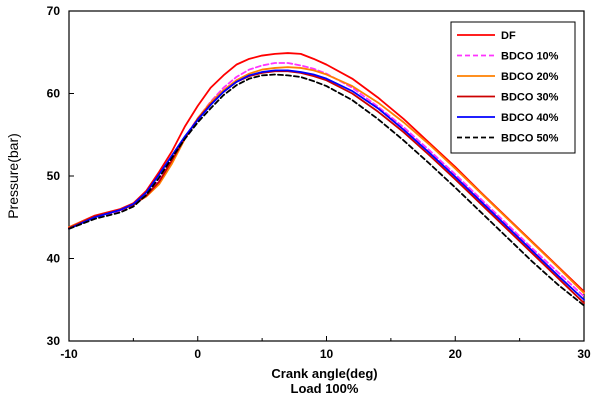  I want to click on y-tick-label: 50, so click(54, 176).